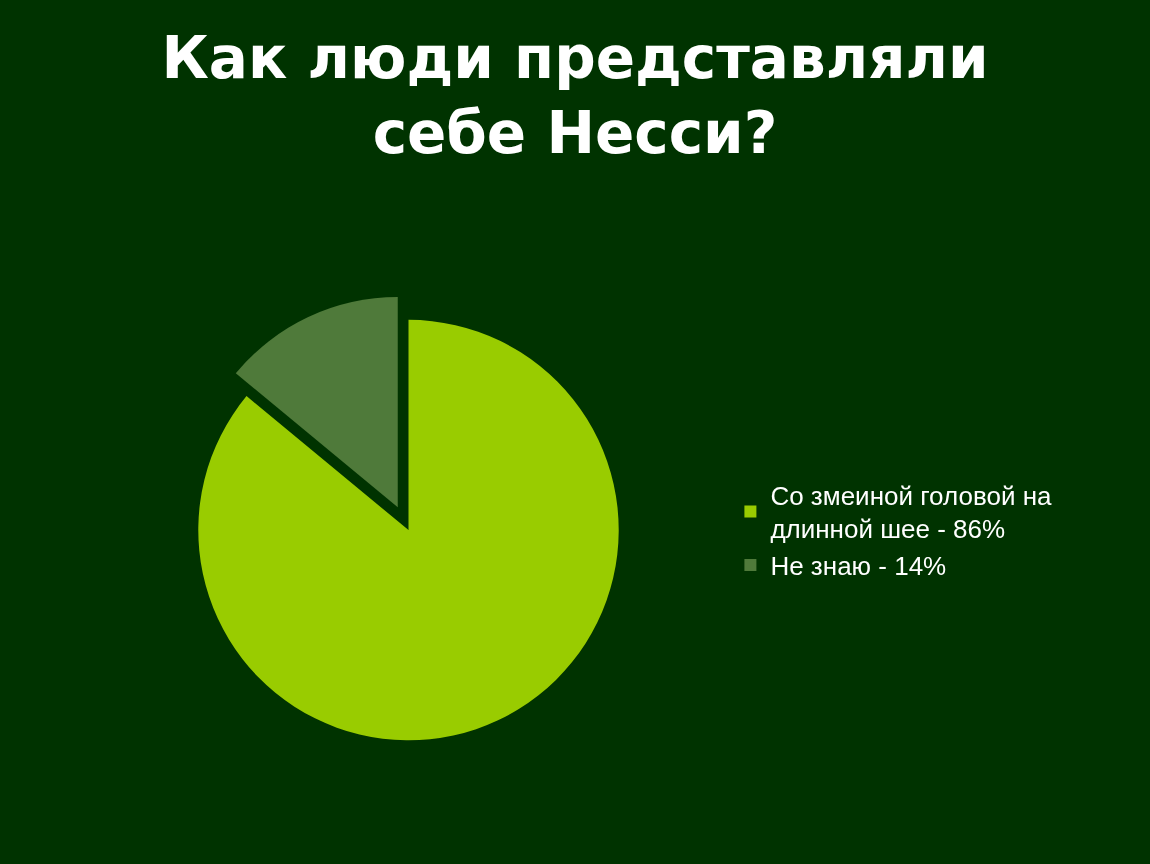 The width and height of the screenshot is (1150, 864). What do you see at coordinates (858, 566) in the screenshot?
I see `legend-label: Не знаю - 14%` at bounding box center [858, 566].